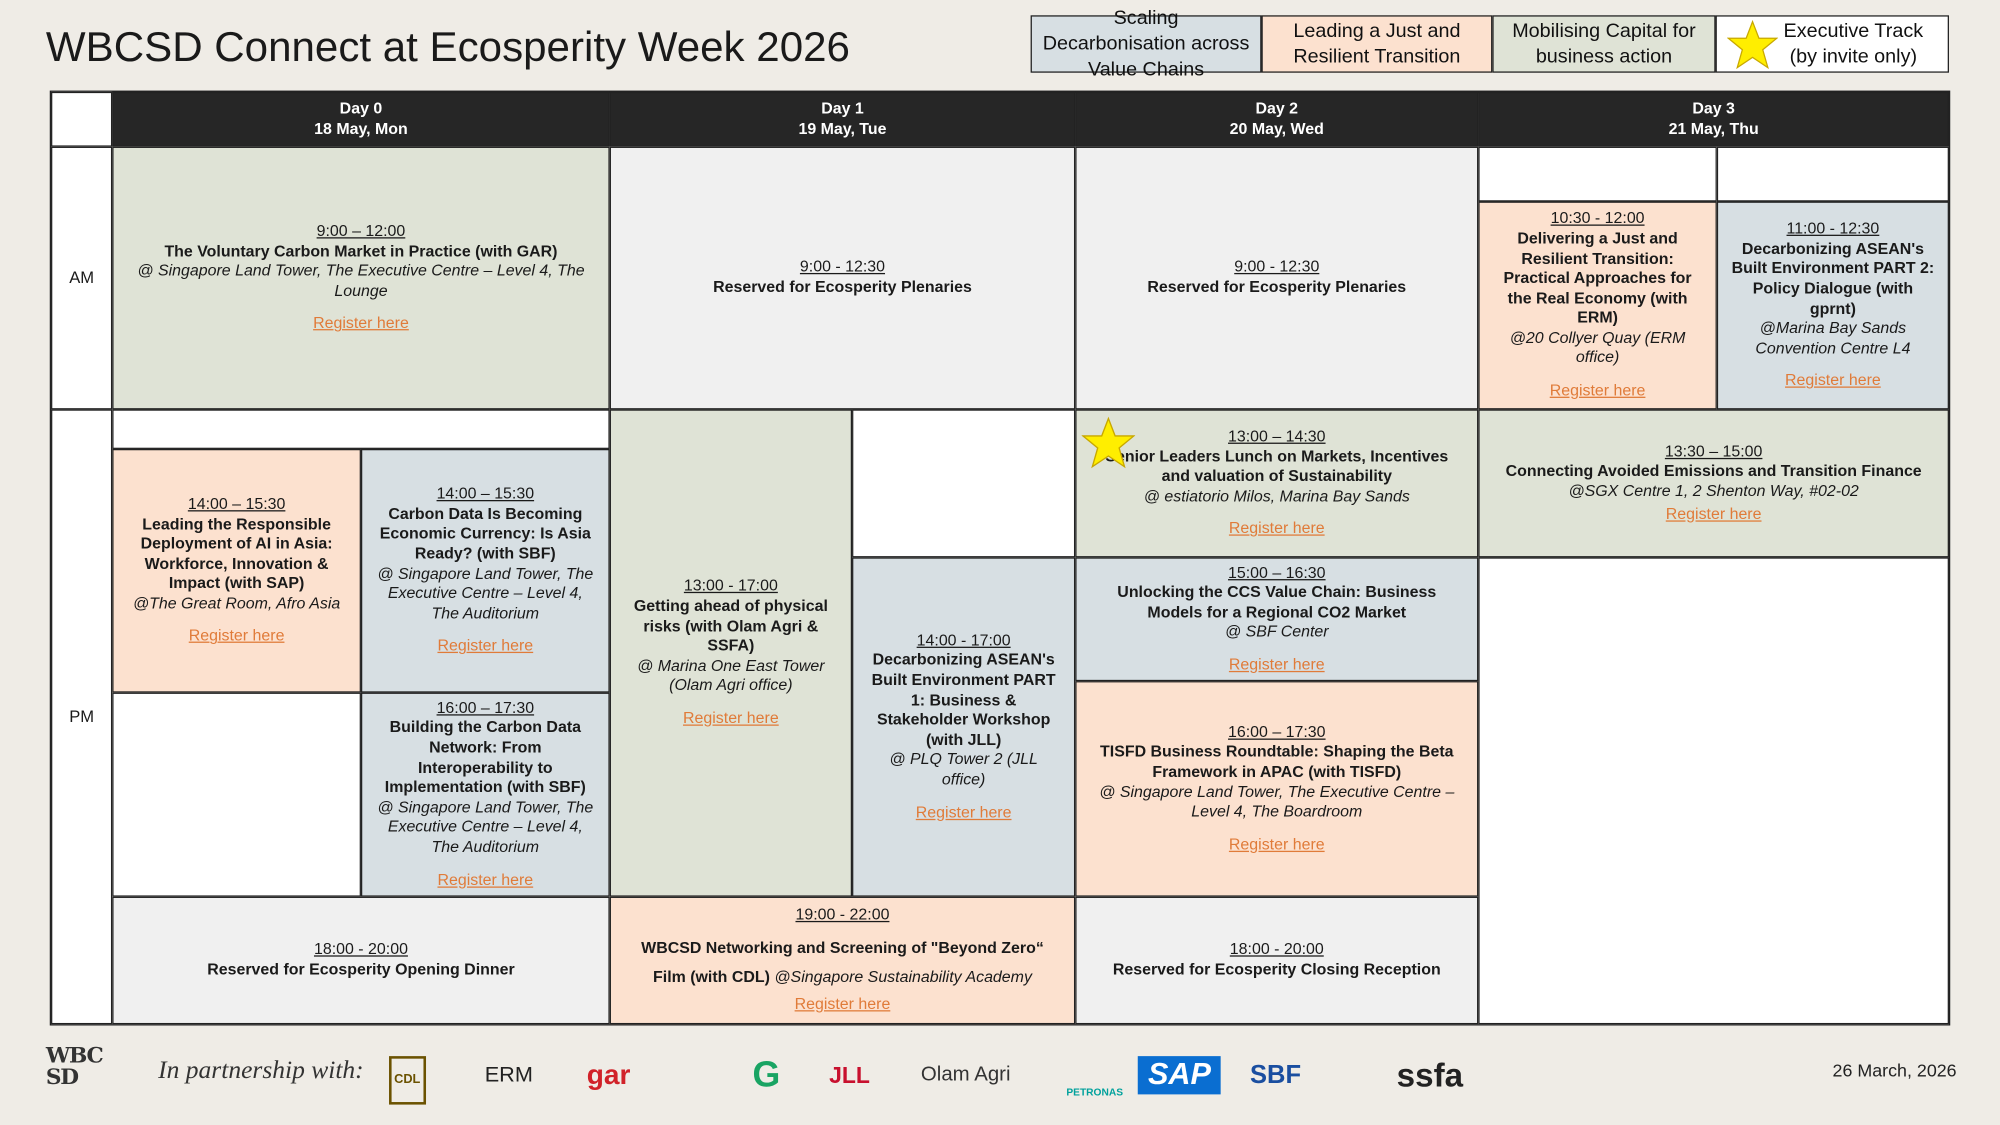 Image resolution: width=2000 pixels, height=1125 pixels. I want to click on page-title: WBCSD Connect at Ecosperity Week 2026, so click(447, 46).